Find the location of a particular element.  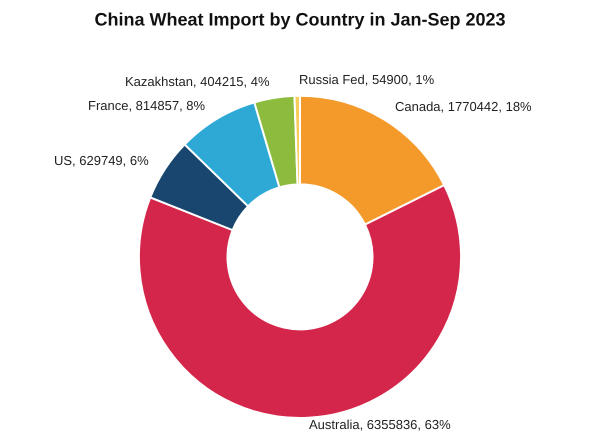

slice-label: Kazakhstan, 404215, 4% is located at coordinates (197, 81).